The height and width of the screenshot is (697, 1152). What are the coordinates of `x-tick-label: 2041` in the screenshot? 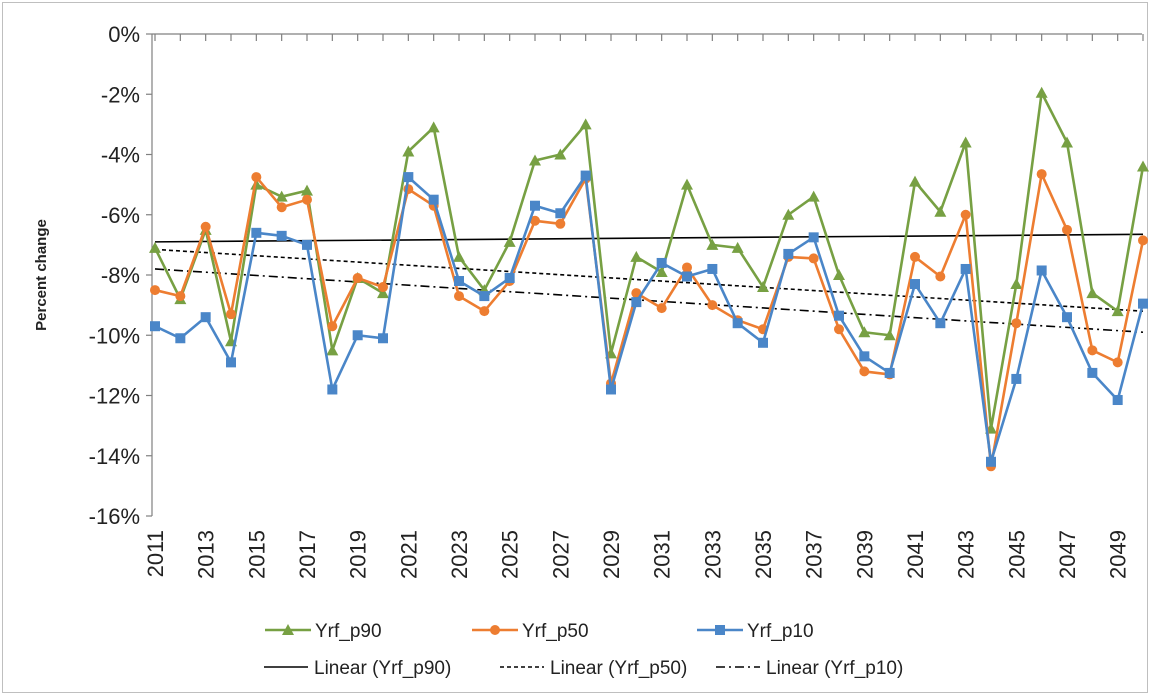 It's located at (915, 554).